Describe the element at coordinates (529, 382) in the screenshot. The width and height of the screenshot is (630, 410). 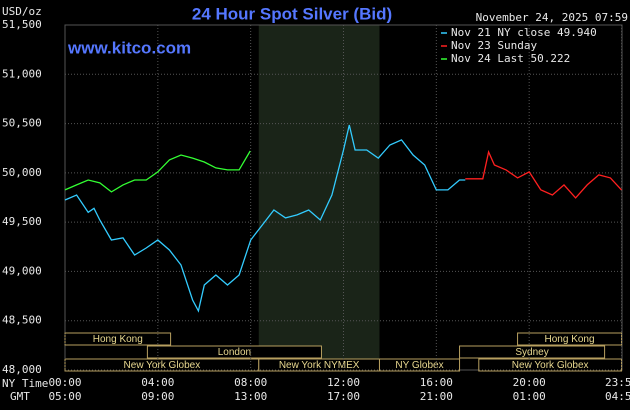
I see `x-tick-label: 20:00` at that location.